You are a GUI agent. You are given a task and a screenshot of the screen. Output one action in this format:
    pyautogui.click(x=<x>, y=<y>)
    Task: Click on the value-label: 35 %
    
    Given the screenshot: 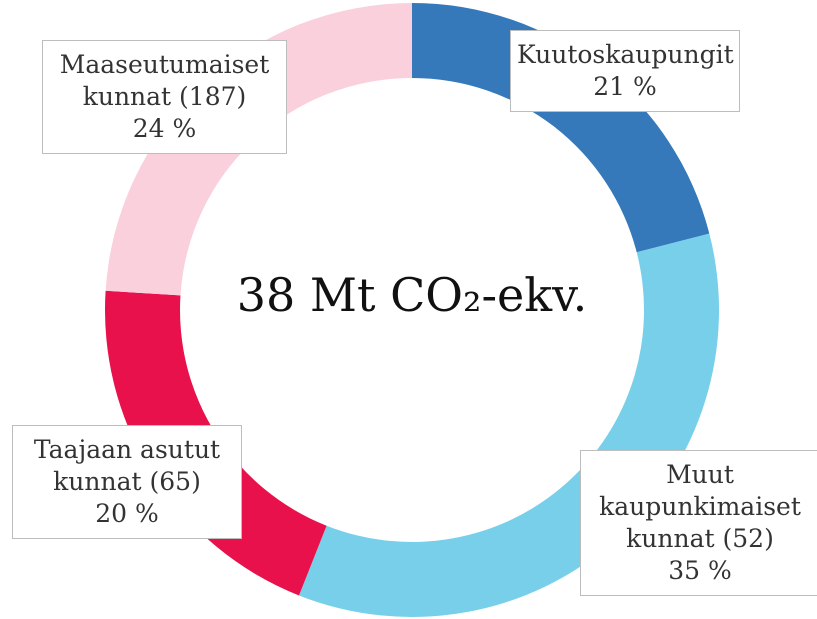 What is the action you would take?
    pyautogui.click(x=700, y=570)
    